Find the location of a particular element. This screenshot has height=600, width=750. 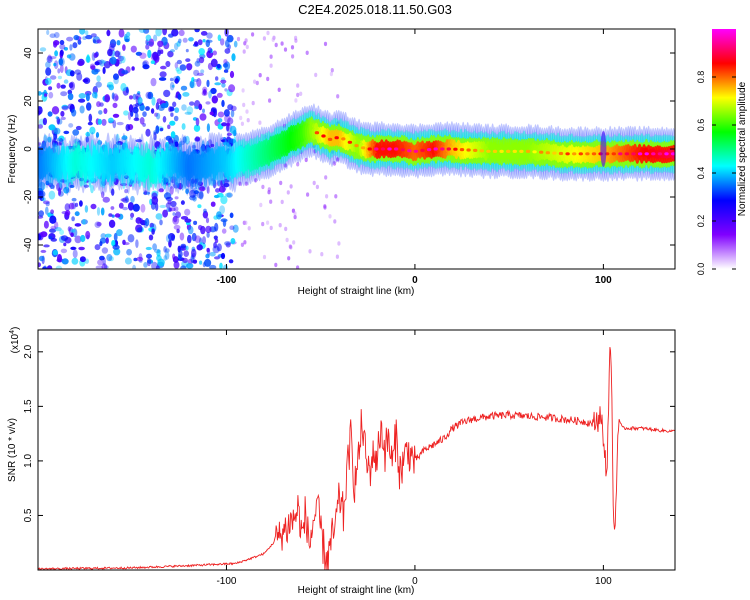

snr-ylabel: SNR (10 * v/v) is located at coordinates (12, 450).